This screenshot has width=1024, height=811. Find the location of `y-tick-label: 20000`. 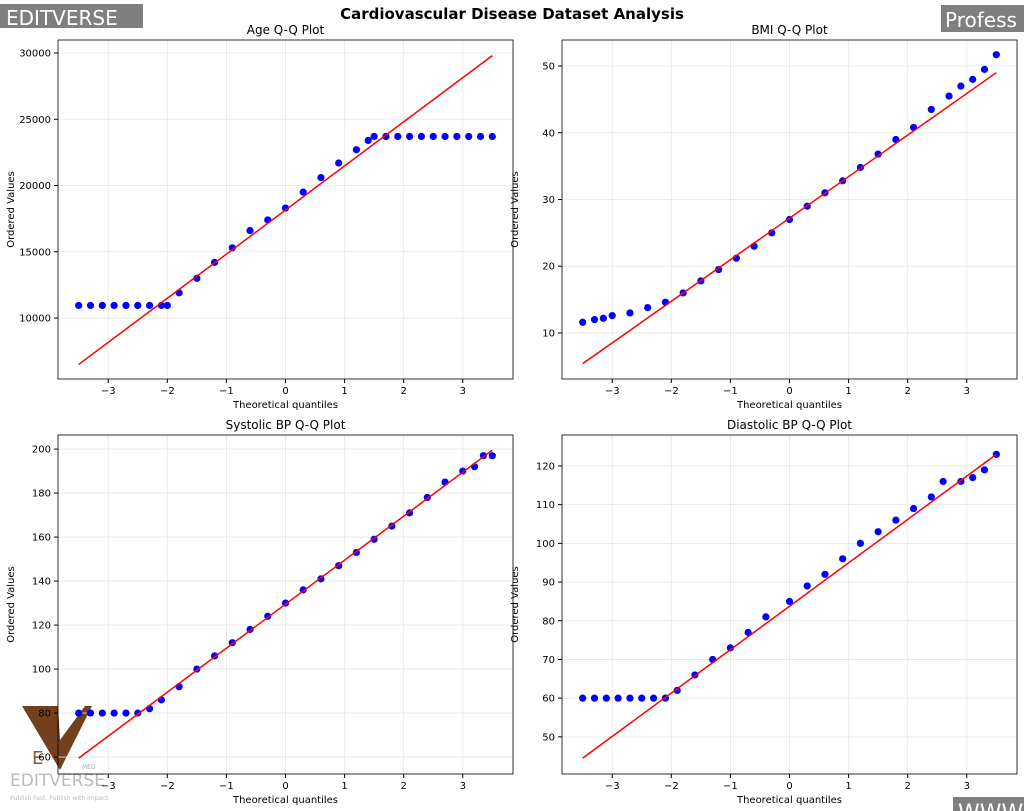

y-tick-label: 20000 is located at coordinates (35, 186).